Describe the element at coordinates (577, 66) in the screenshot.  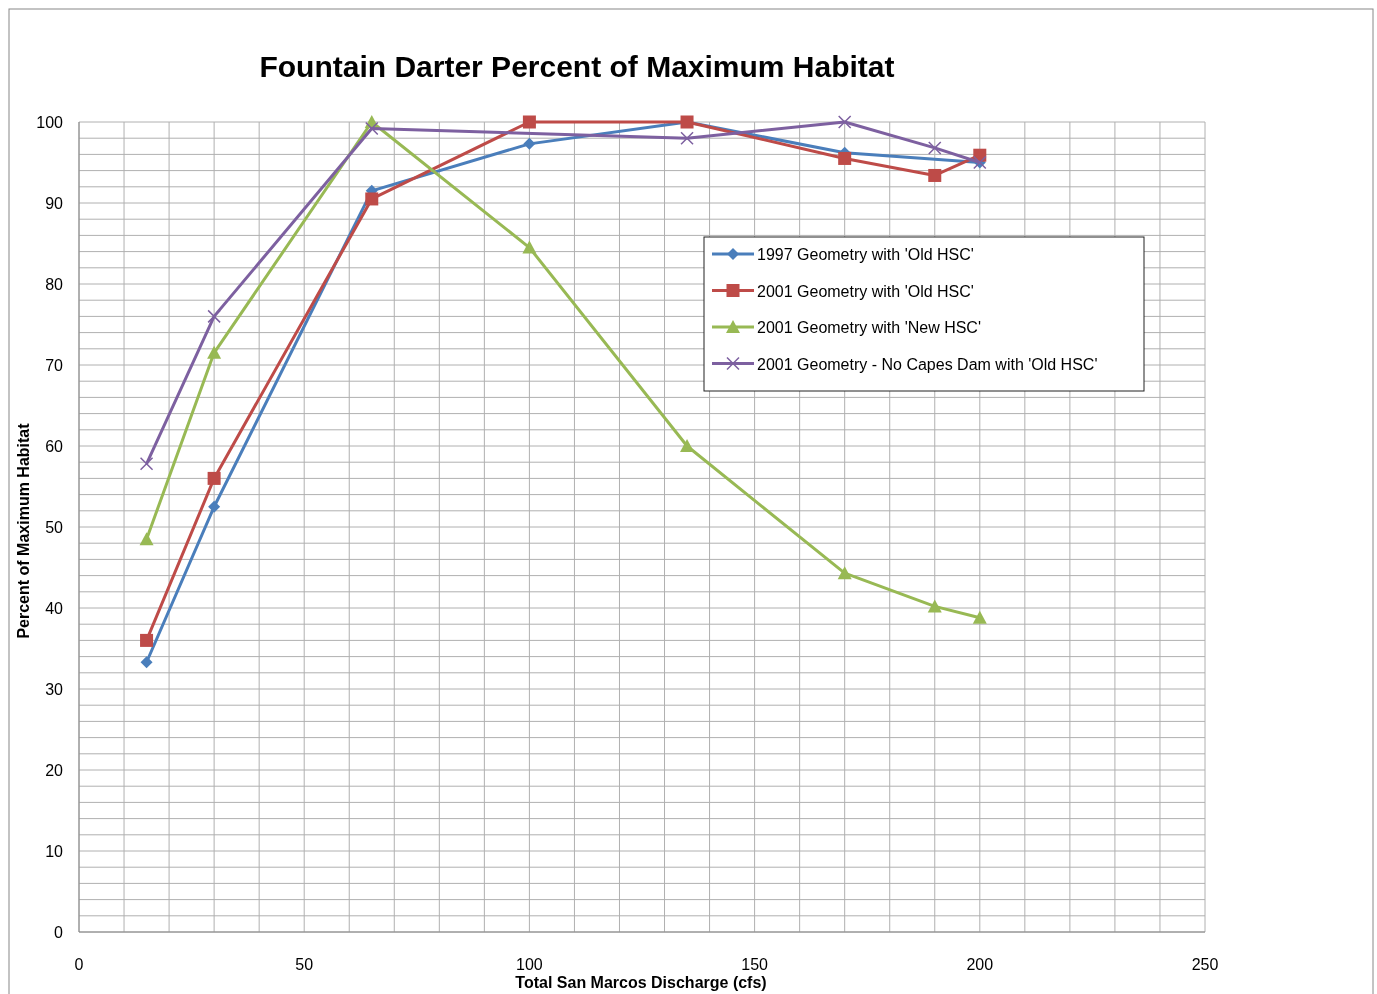
I see `chart-title: Fountain Darter Percent of Maximum Habitat` at that location.